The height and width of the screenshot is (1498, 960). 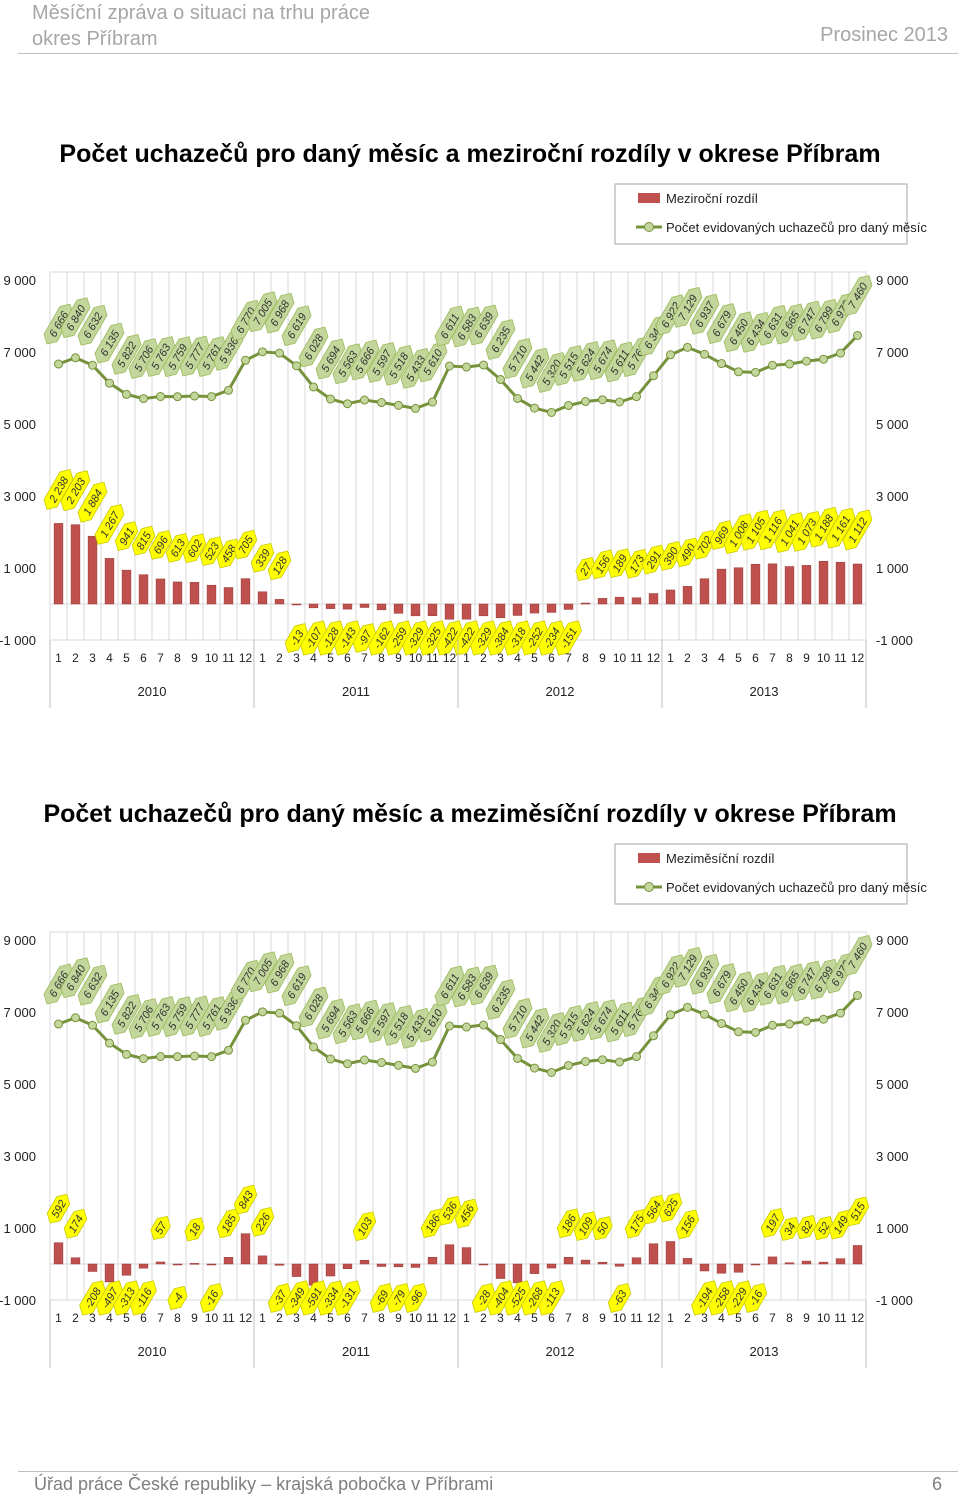 I want to click on x-tick-label-month: 9, so click(x=806, y=658).